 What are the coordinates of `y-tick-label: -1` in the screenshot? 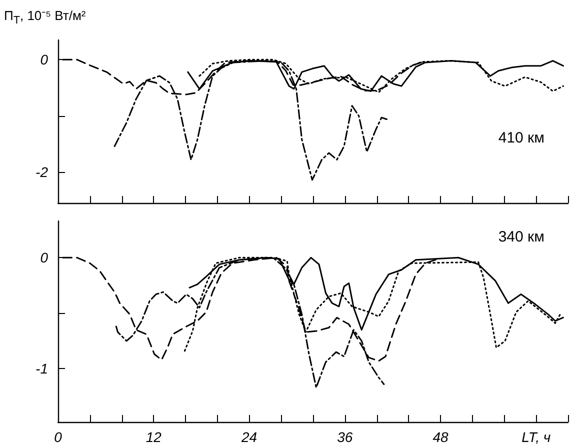 It's located at (42, 368).